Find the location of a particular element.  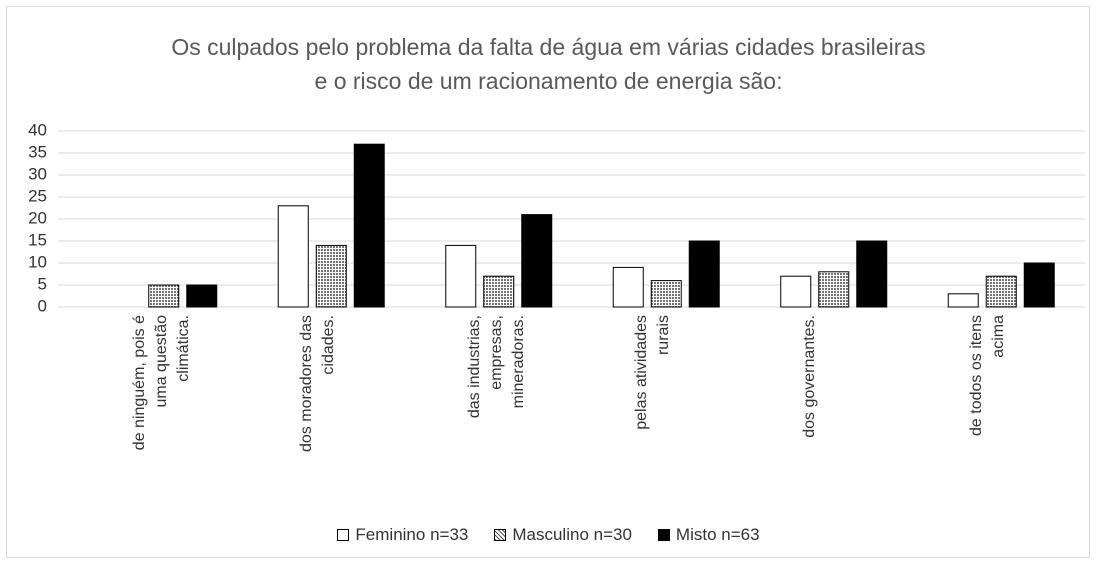

y-tick-label: 30 is located at coordinates (37, 173).